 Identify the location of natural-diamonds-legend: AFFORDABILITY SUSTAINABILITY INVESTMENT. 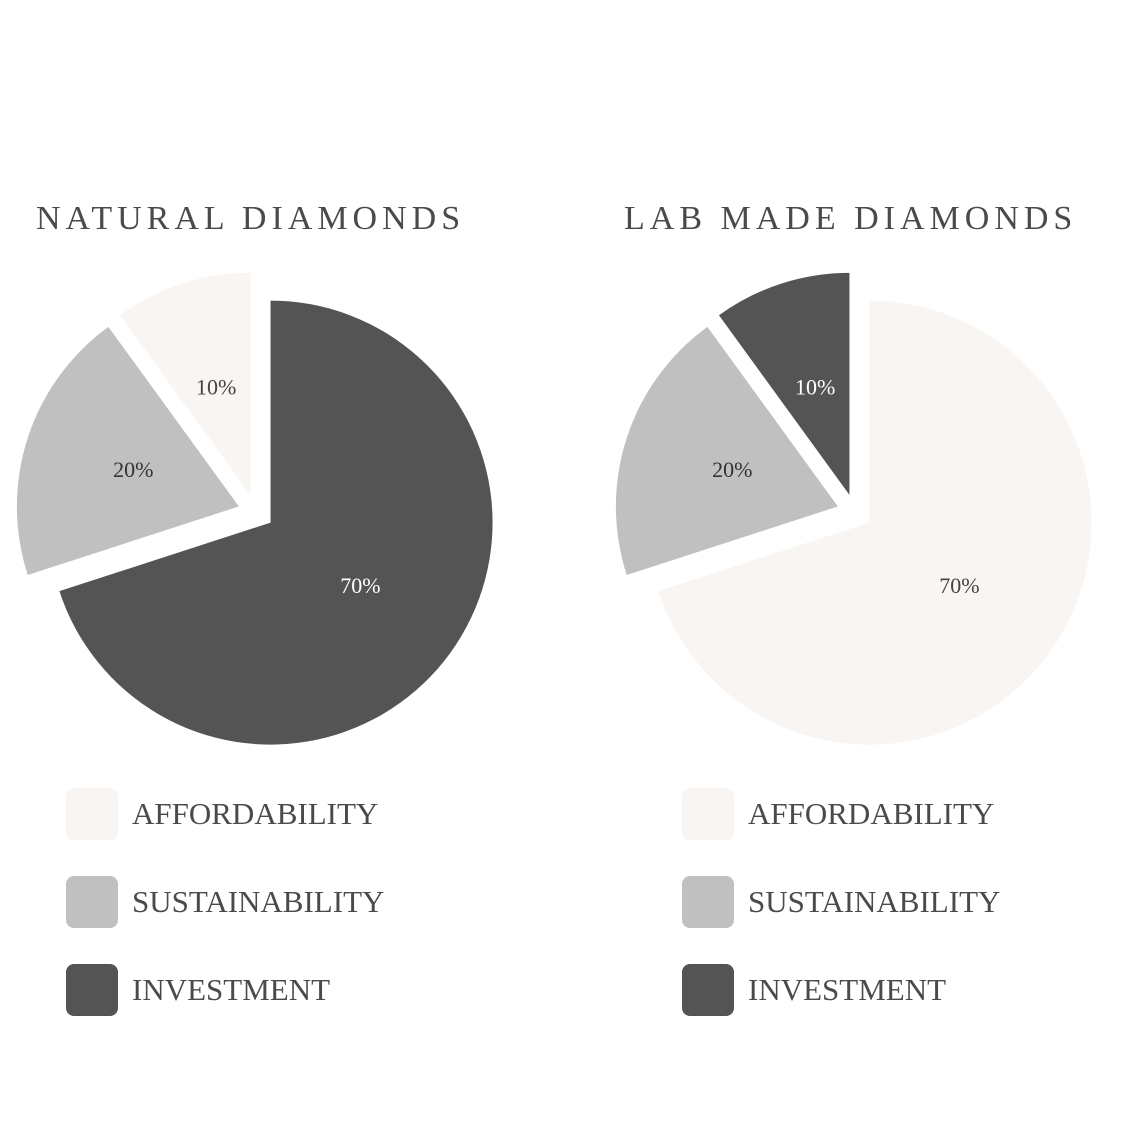
(225, 920).